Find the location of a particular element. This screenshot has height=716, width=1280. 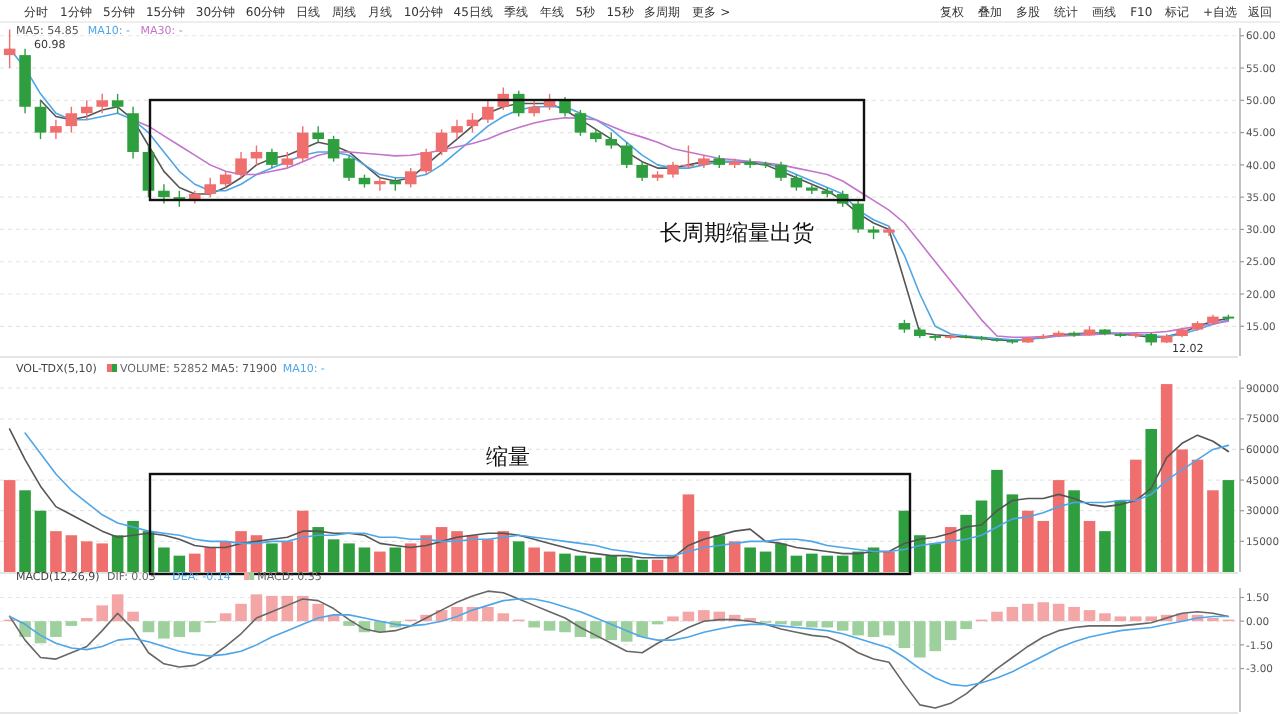

line-series is located at coordinates (619, 642).